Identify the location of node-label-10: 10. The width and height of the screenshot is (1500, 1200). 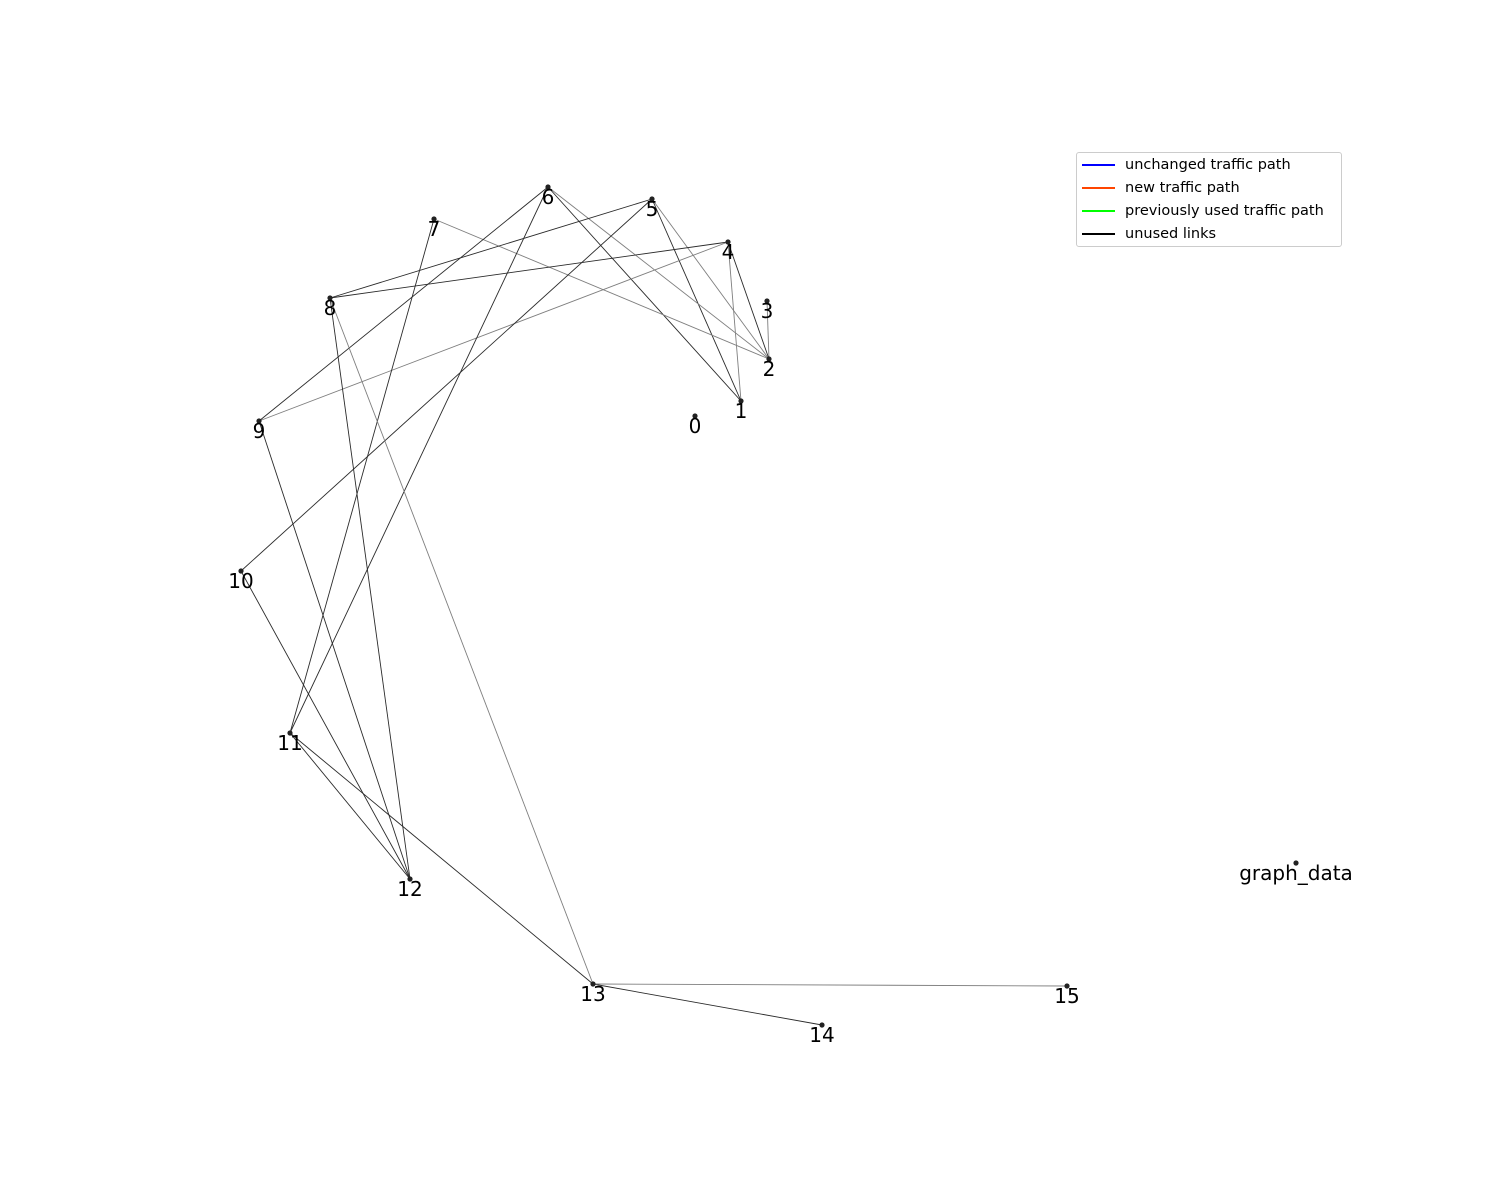
(240, 581).